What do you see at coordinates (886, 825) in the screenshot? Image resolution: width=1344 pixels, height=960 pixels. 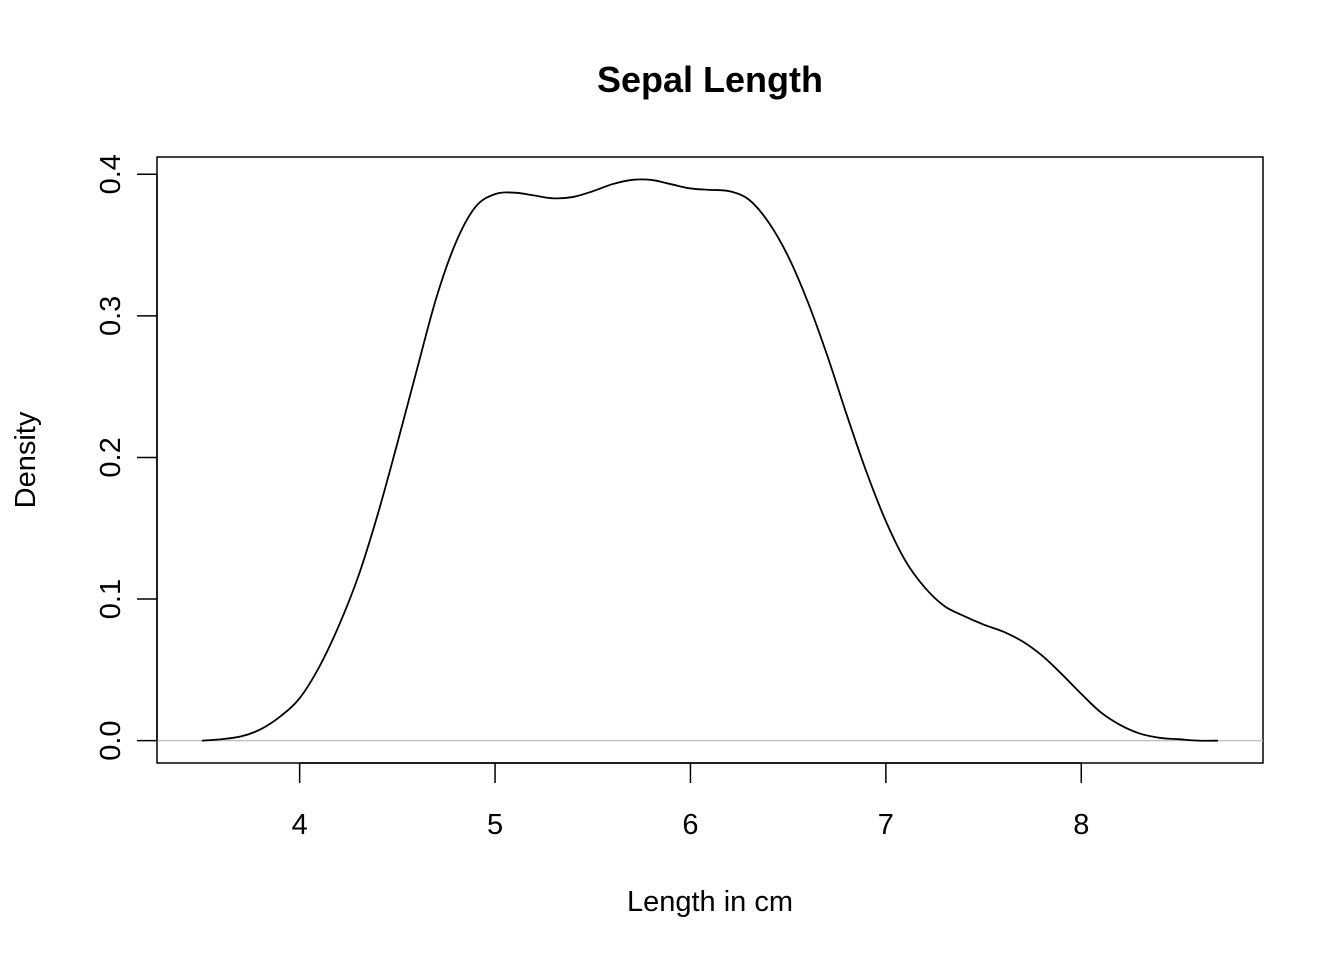 I see `x-tick-label: 7` at bounding box center [886, 825].